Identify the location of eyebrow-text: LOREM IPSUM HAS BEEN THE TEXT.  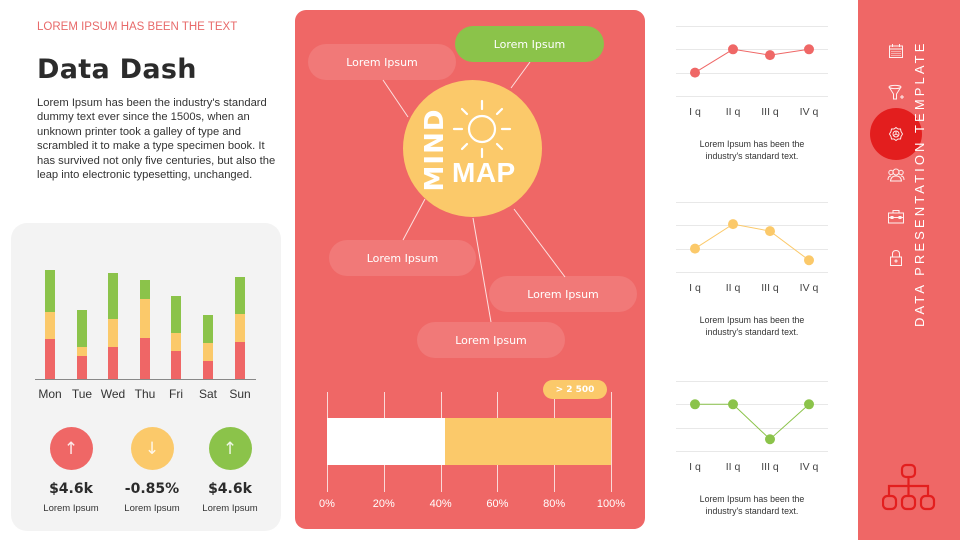
(137, 27).